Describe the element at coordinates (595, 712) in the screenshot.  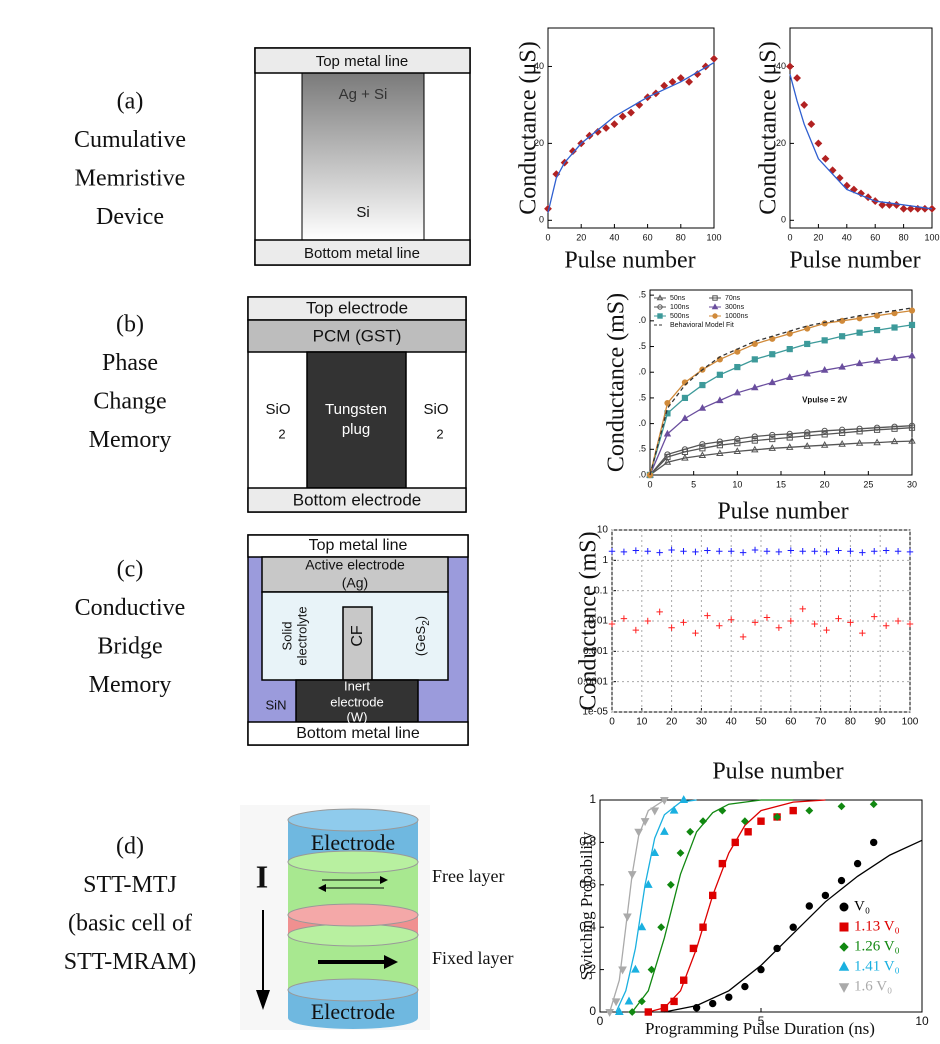
I see `y-tick-label: 1e-05` at that location.